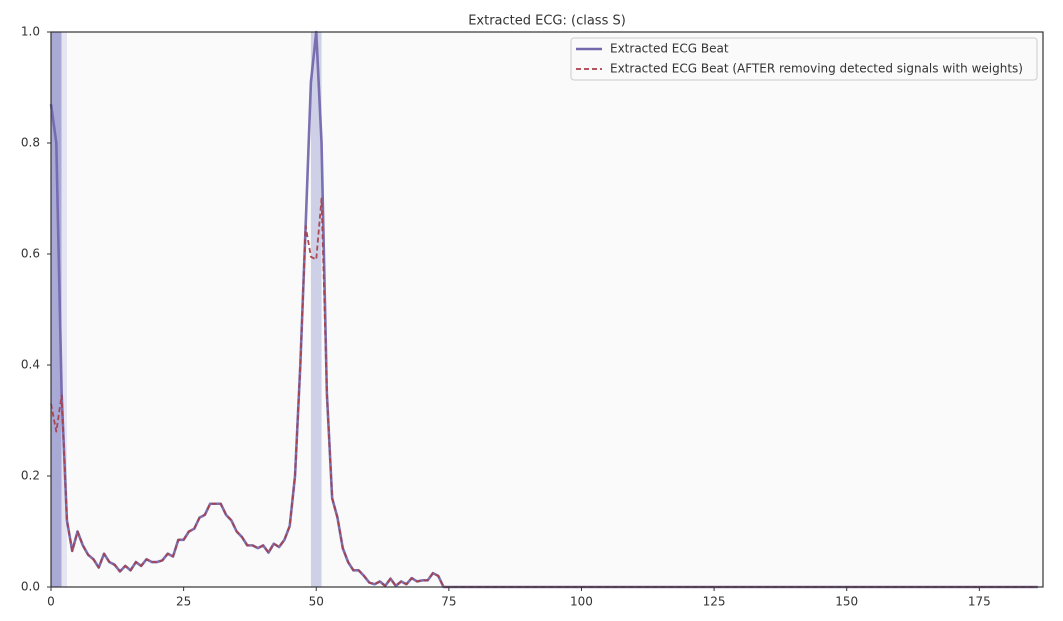 The image size is (1063, 621). Describe the element at coordinates (448, 602) in the screenshot. I see `x-tick-label: 75` at that location.